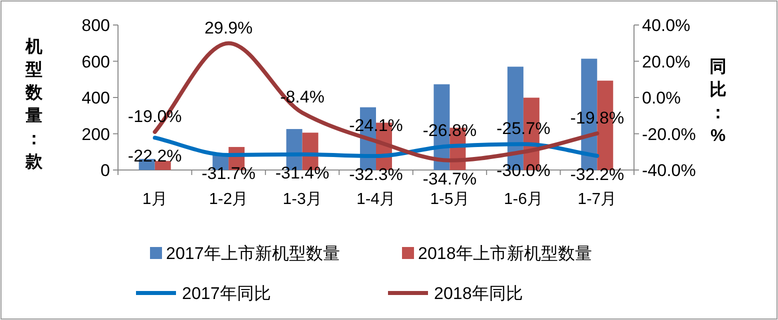 This screenshot has height=320, width=778. What do you see at coordinates (505, 253) in the screenshot?
I see `legend-label: 2018年上市新机型数量` at bounding box center [505, 253].